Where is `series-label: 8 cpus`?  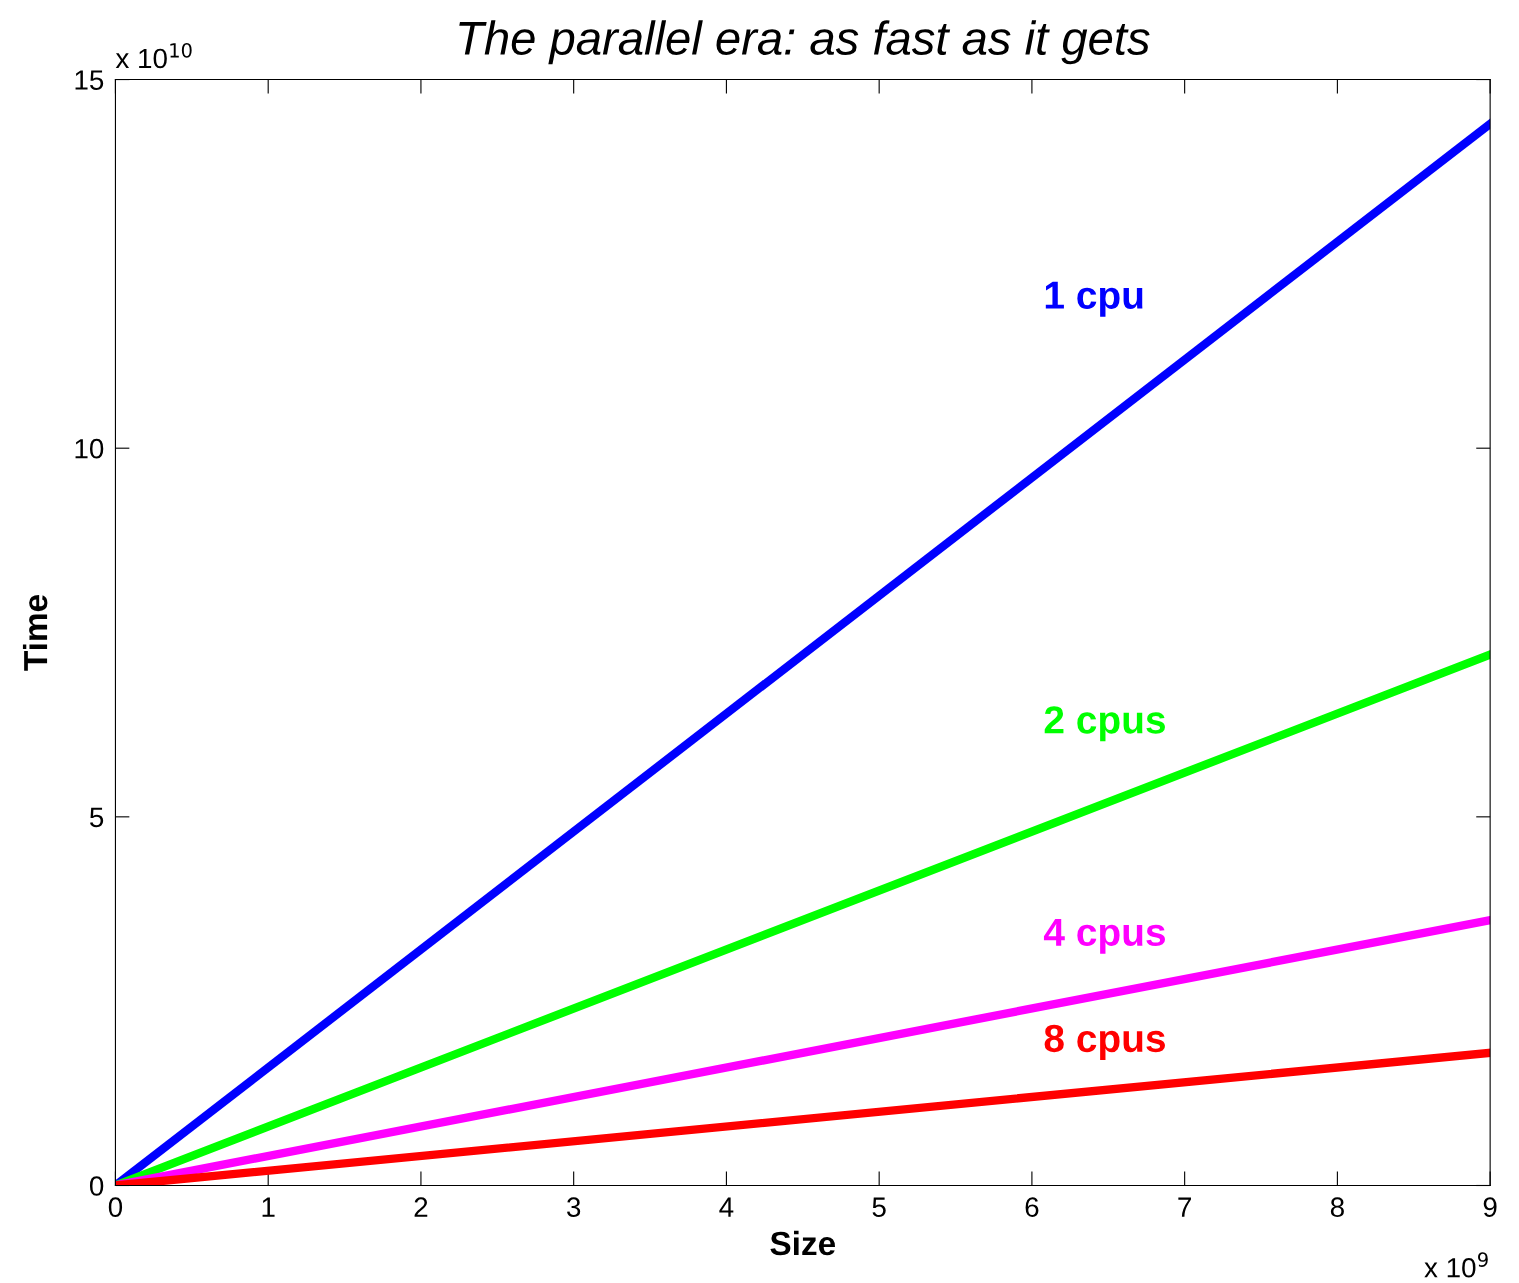
series-label: 8 cpus is located at coordinates (1104, 1042).